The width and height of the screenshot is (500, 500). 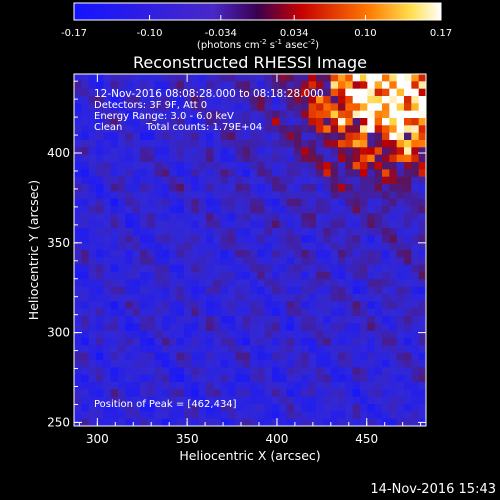 What do you see at coordinates (33, 250) in the screenshot?
I see `y-axis-label: Heliocentric Y (arcsec)` at bounding box center [33, 250].